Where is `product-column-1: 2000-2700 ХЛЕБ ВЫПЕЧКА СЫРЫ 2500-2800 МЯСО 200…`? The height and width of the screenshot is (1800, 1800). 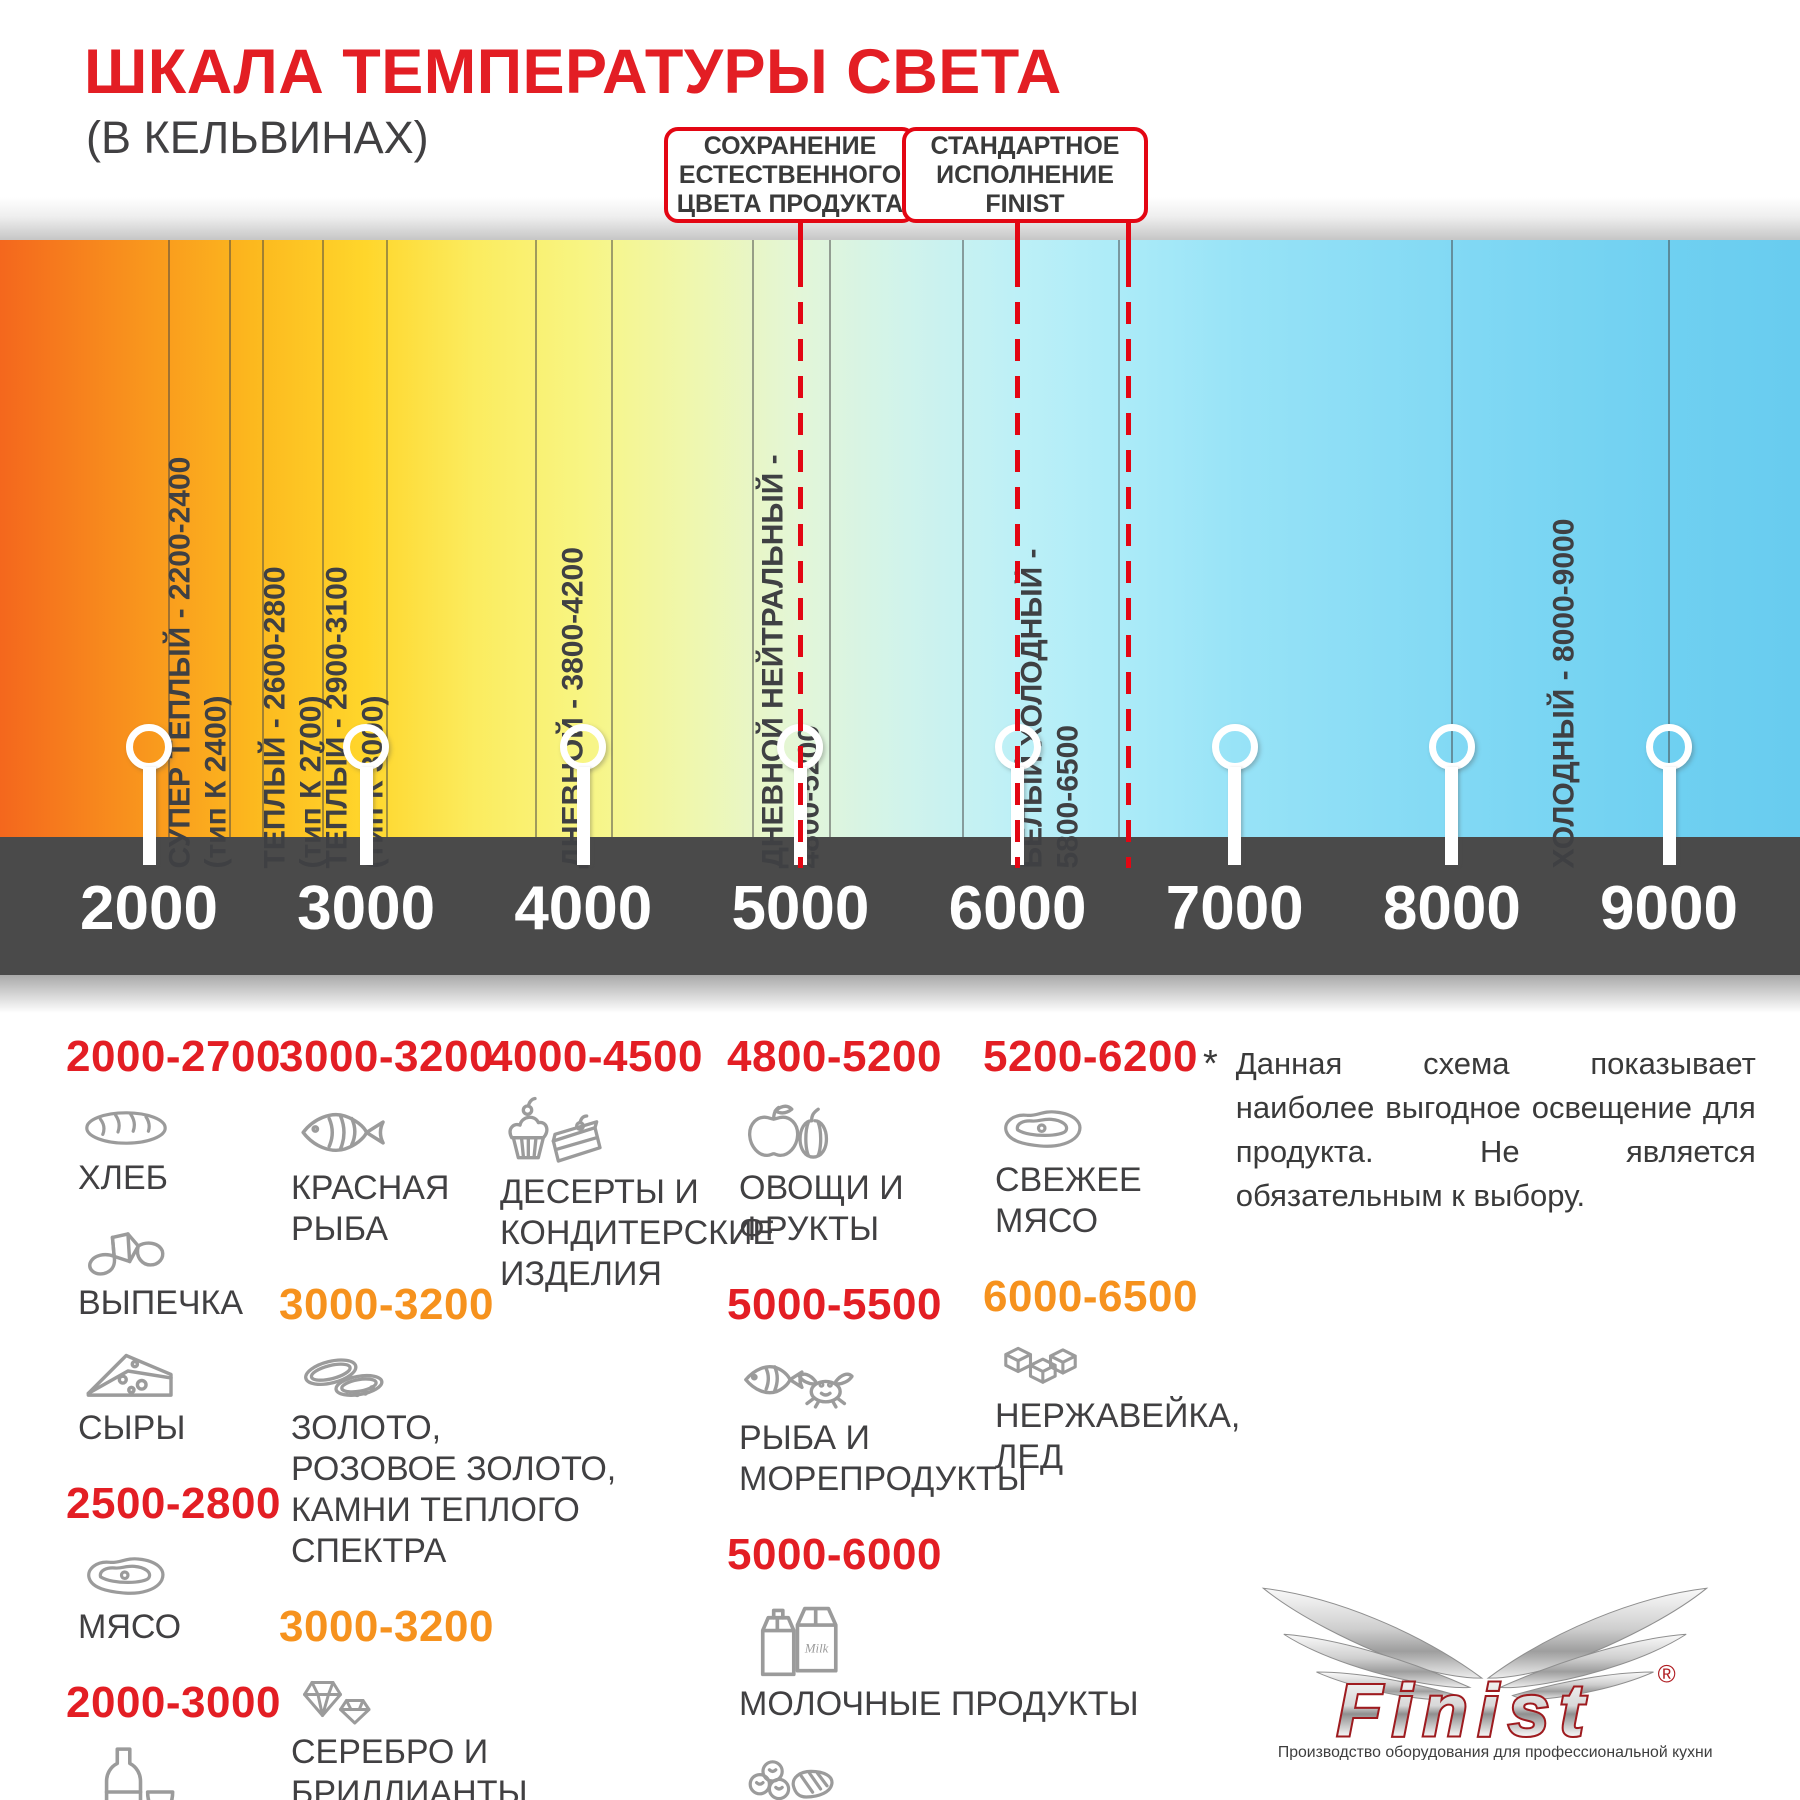 product-column-1: 2000-2700 ХЛЕБ ВЫПЕЧКА СЫРЫ 2500-2800 МЯСО 200… is located at coordinates (173, 1416).